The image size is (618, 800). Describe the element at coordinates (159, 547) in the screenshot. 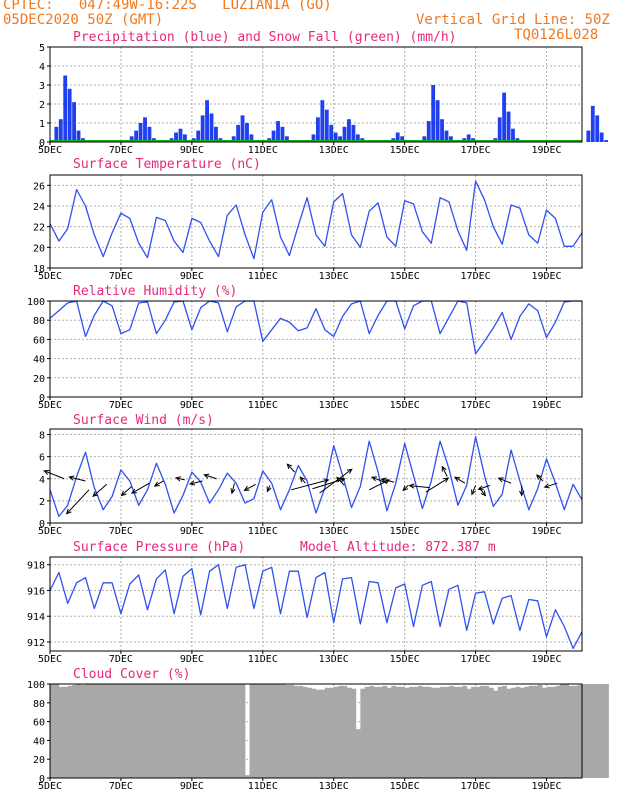

I see `panel-title: Surface Pressure (hPa)` at that location.